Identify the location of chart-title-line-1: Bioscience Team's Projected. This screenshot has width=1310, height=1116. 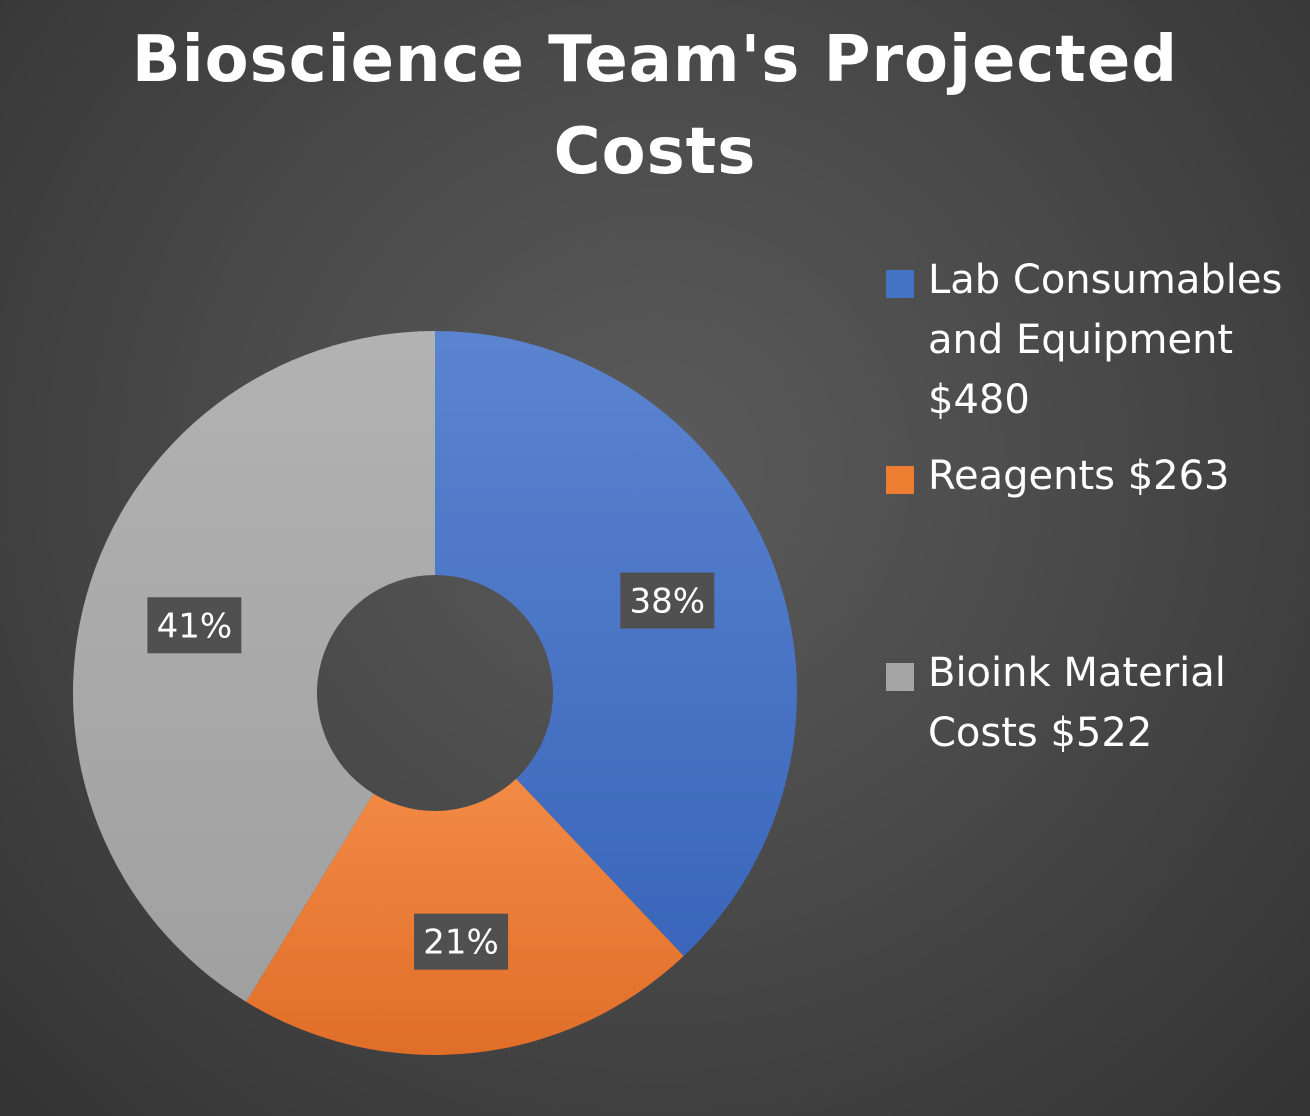
(655, 60).